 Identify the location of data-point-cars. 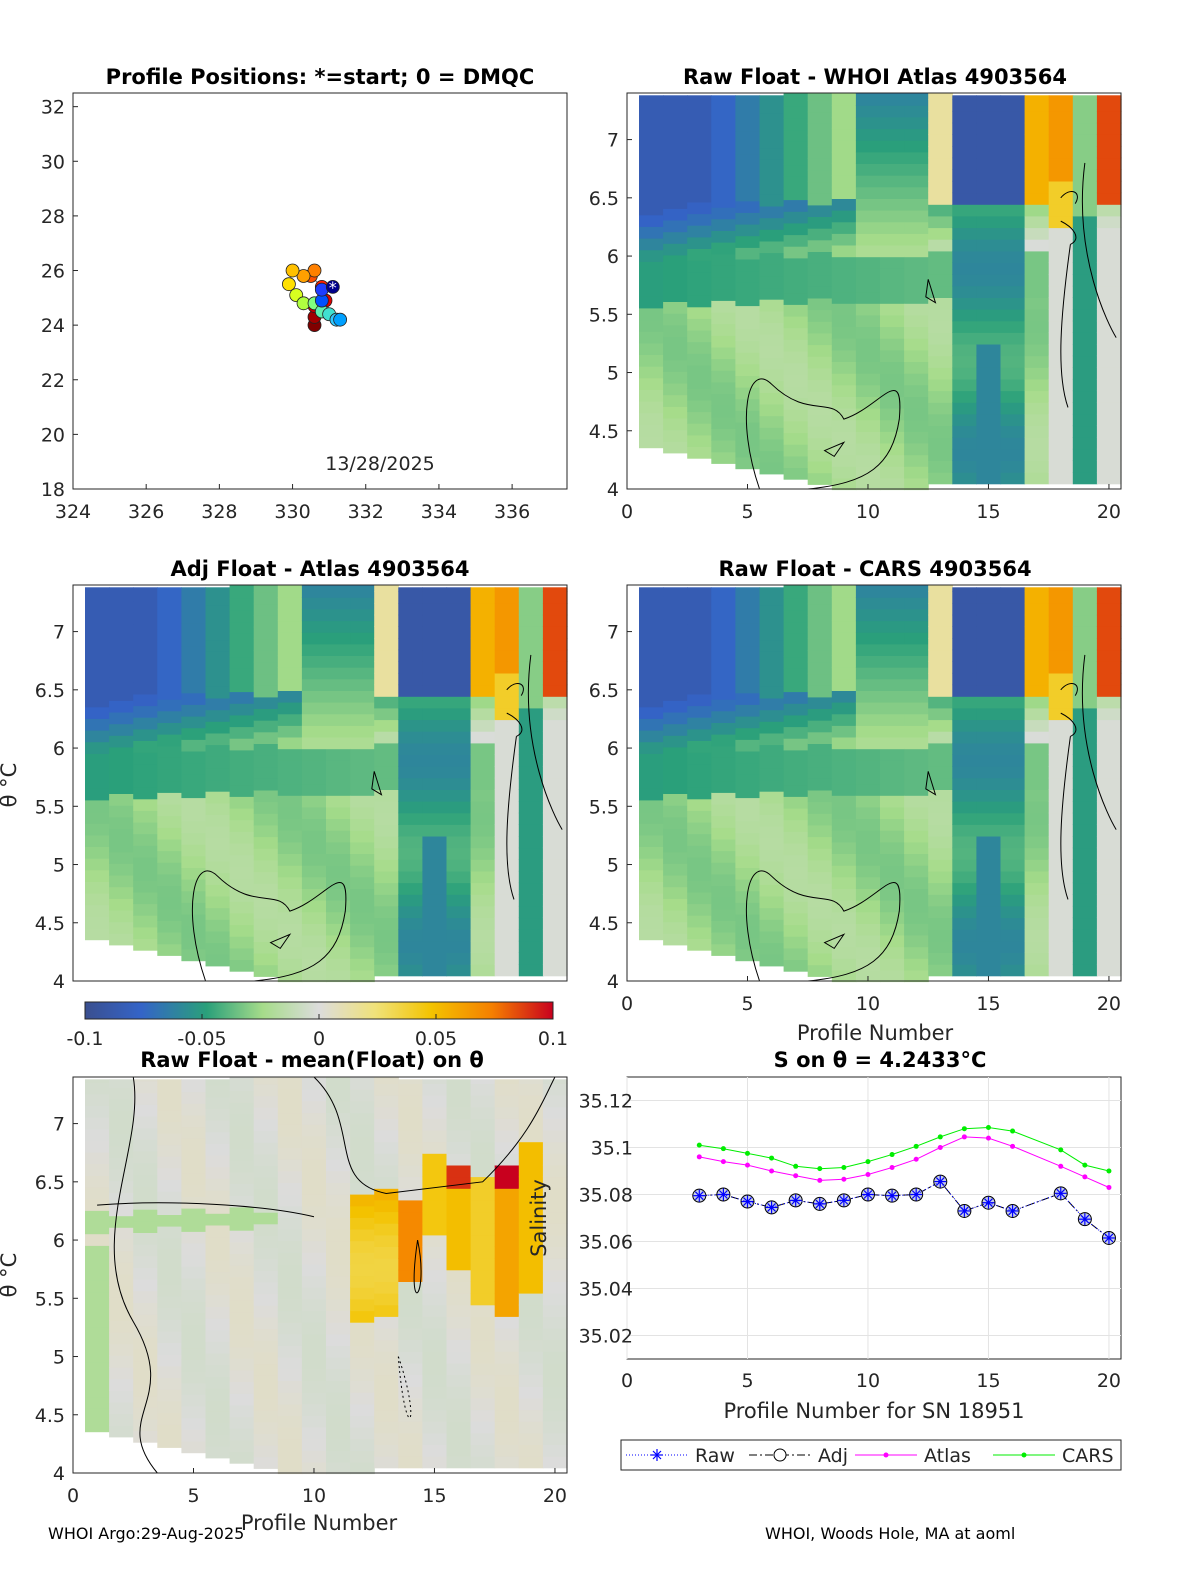
(699, 1145).